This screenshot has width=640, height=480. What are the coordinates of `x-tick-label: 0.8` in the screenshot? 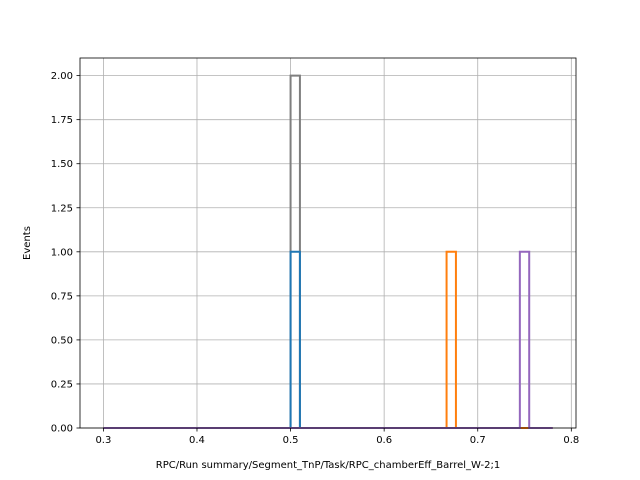 It's located at (571, 440).